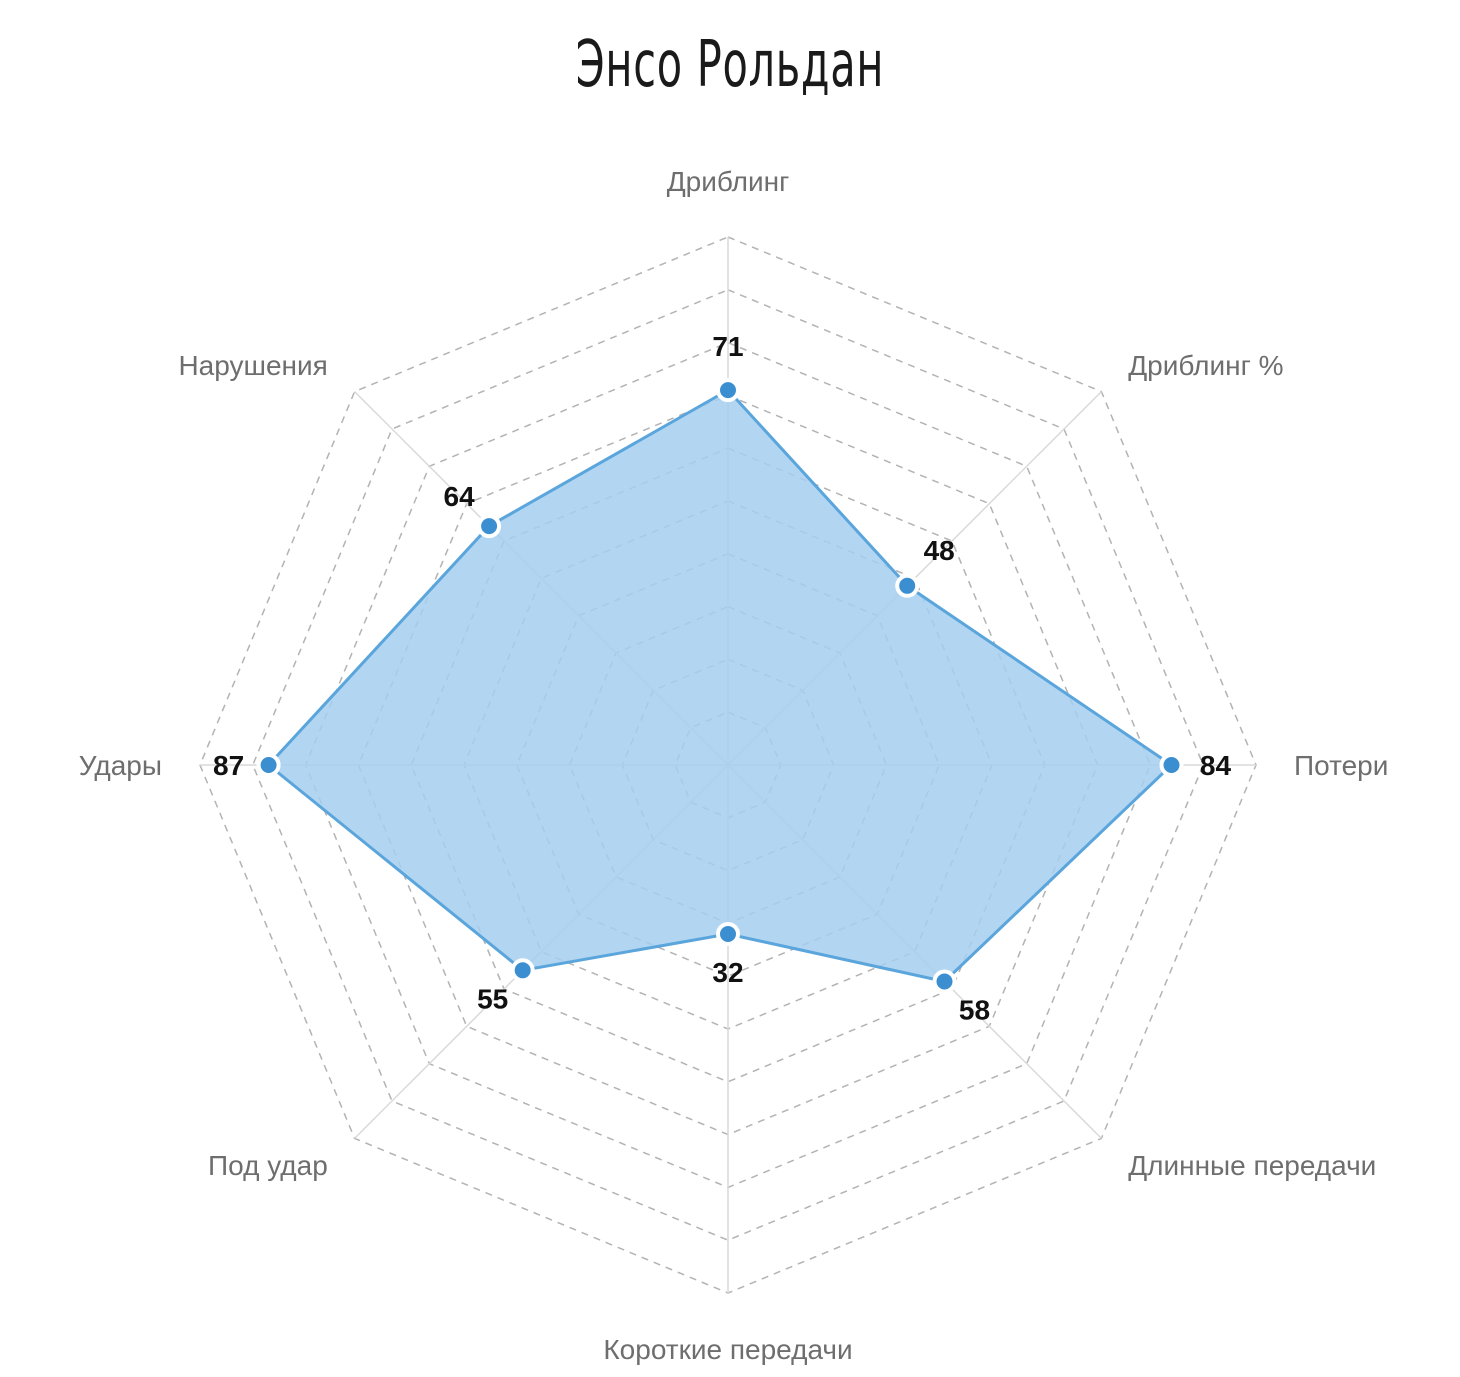 The width and height of the screenshot is (1460, 1377). I want to click on axis-label: Дриблинг, so click(728, 181).